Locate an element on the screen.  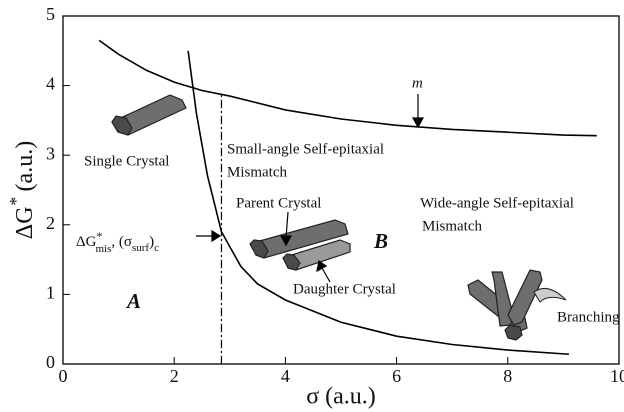
label-part: mis is located at coordinates (103, 249).